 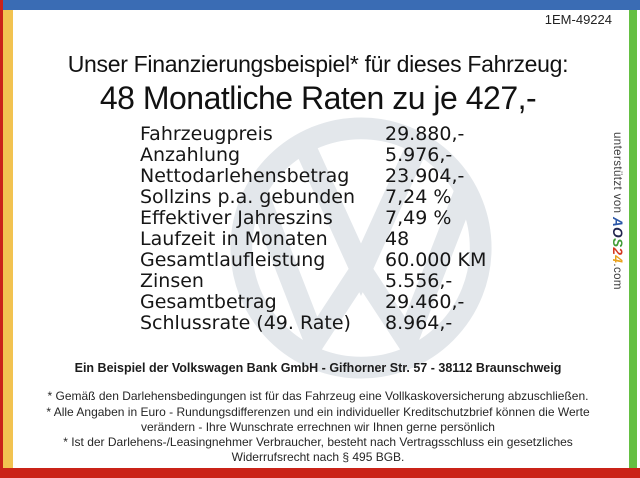 I want to click on row-value: 29.880,-, so click(x=425, y=134).